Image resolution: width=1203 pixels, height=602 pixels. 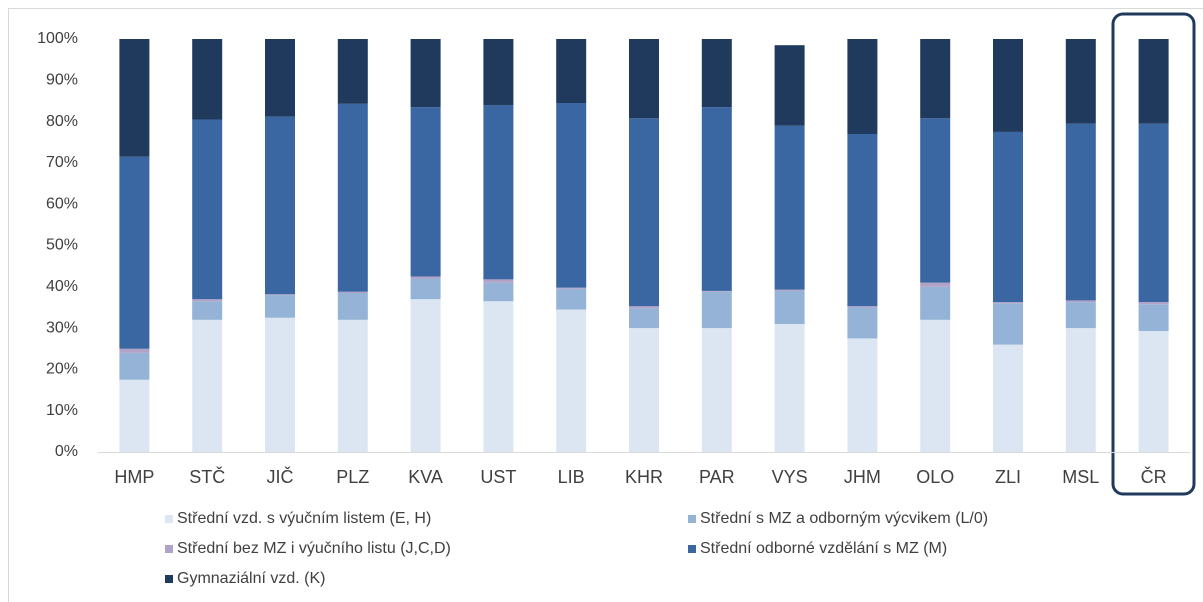 I want to click on y-tick-label: 0%, so click(x=66, y=451).